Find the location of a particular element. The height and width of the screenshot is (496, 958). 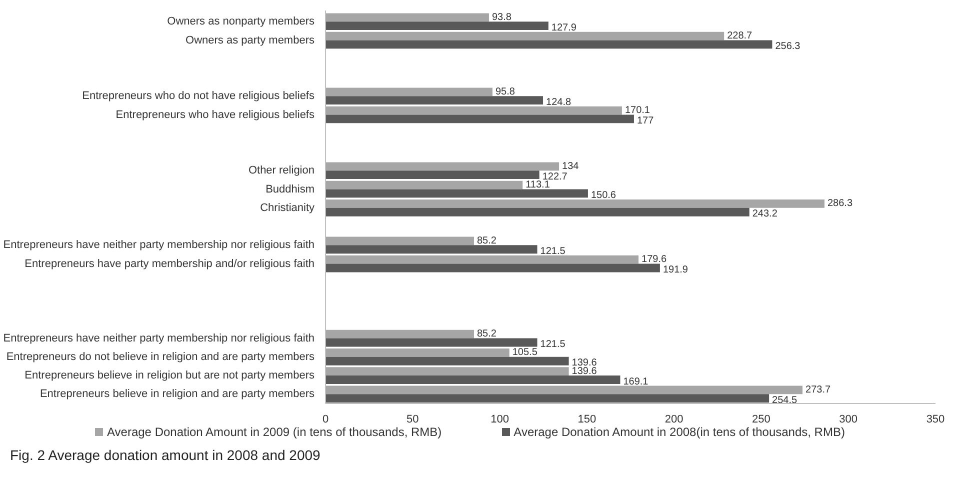

y-tick-label: Entrepreneurs believe in religion and are party members is located at coordinates (177, 394).